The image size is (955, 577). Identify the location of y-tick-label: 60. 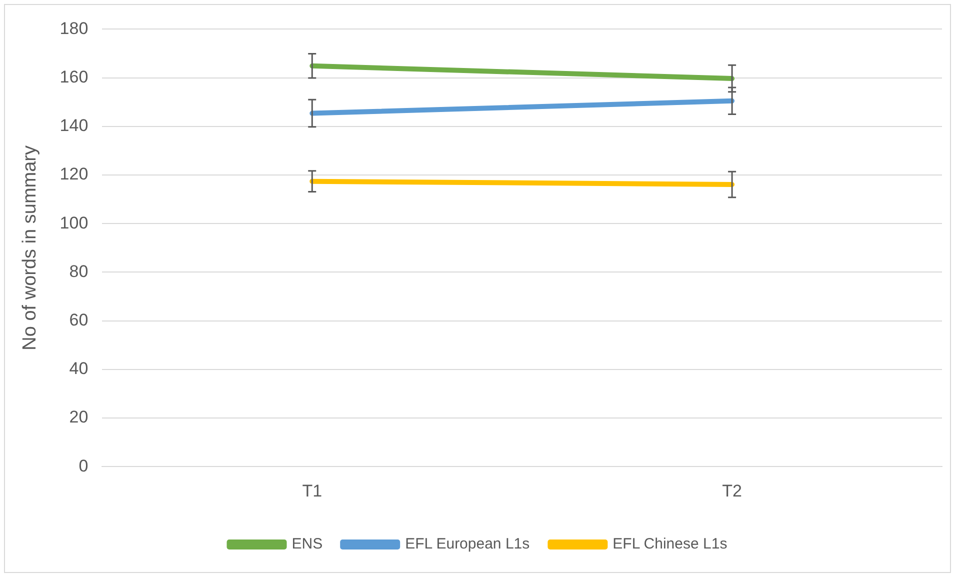
(78, 320).